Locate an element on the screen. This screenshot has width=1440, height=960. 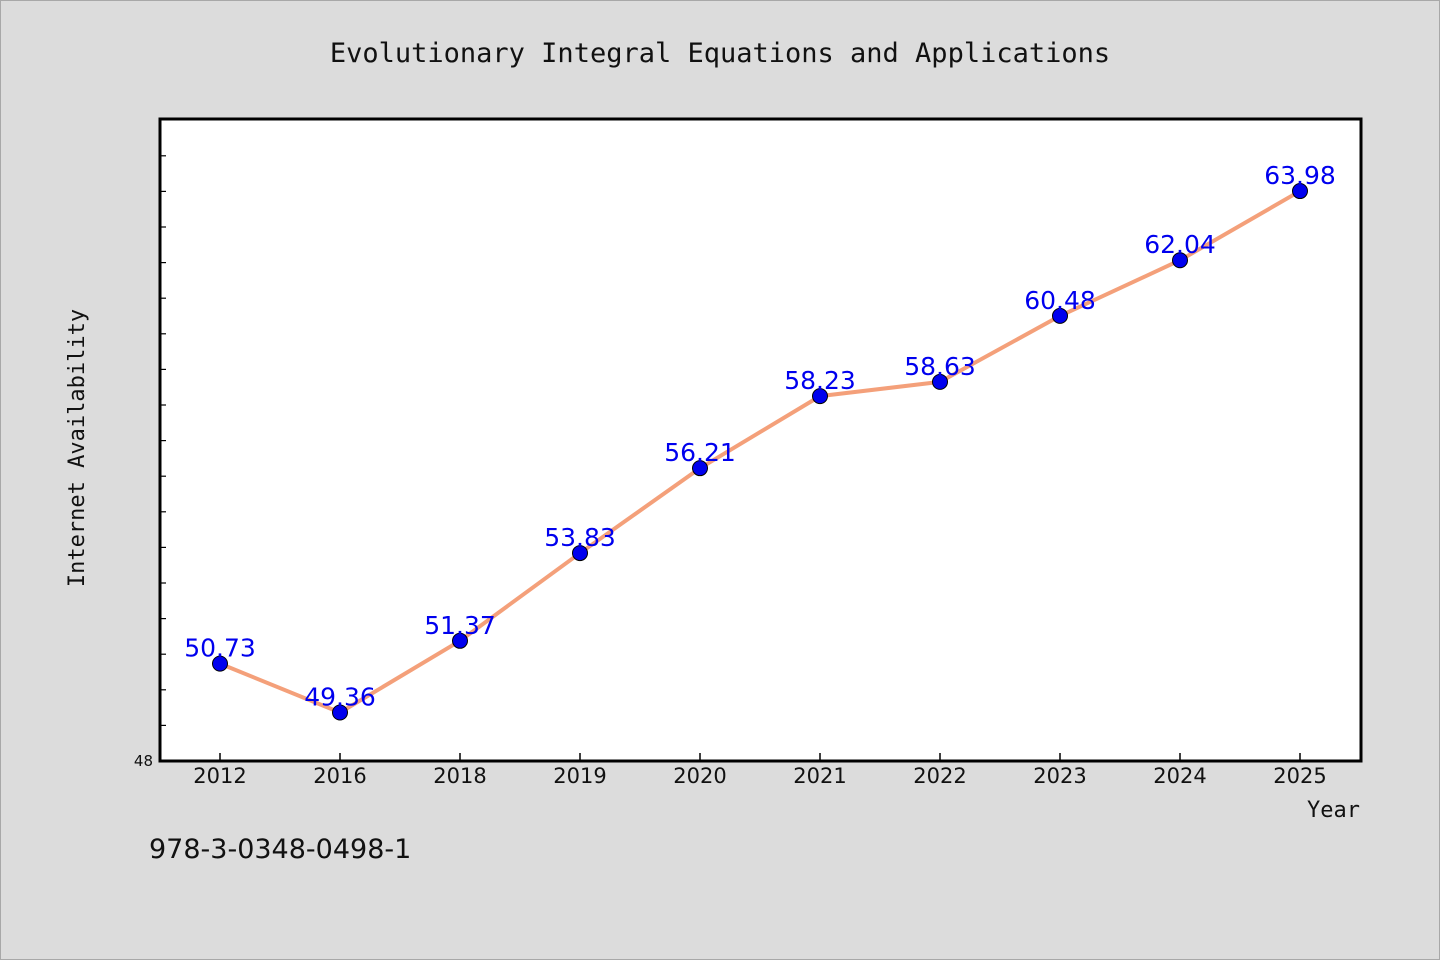
x-tick-label: 2019 is located at coordinates (579, 776).